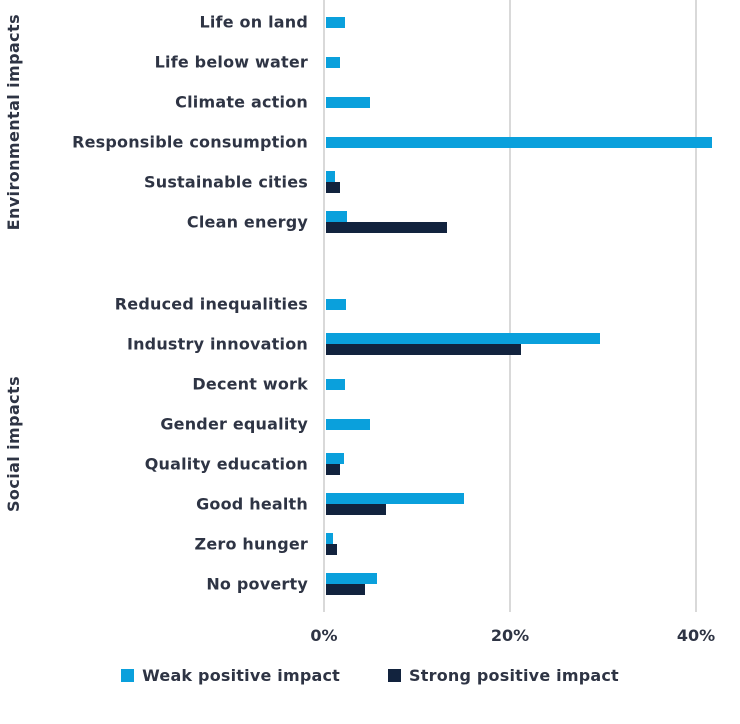 Image resolution: width=740 pixels, height=724 pixels. Describe the element at coordinates (324, 306) in the screenshot. I see `gridline-0pct` at that location.